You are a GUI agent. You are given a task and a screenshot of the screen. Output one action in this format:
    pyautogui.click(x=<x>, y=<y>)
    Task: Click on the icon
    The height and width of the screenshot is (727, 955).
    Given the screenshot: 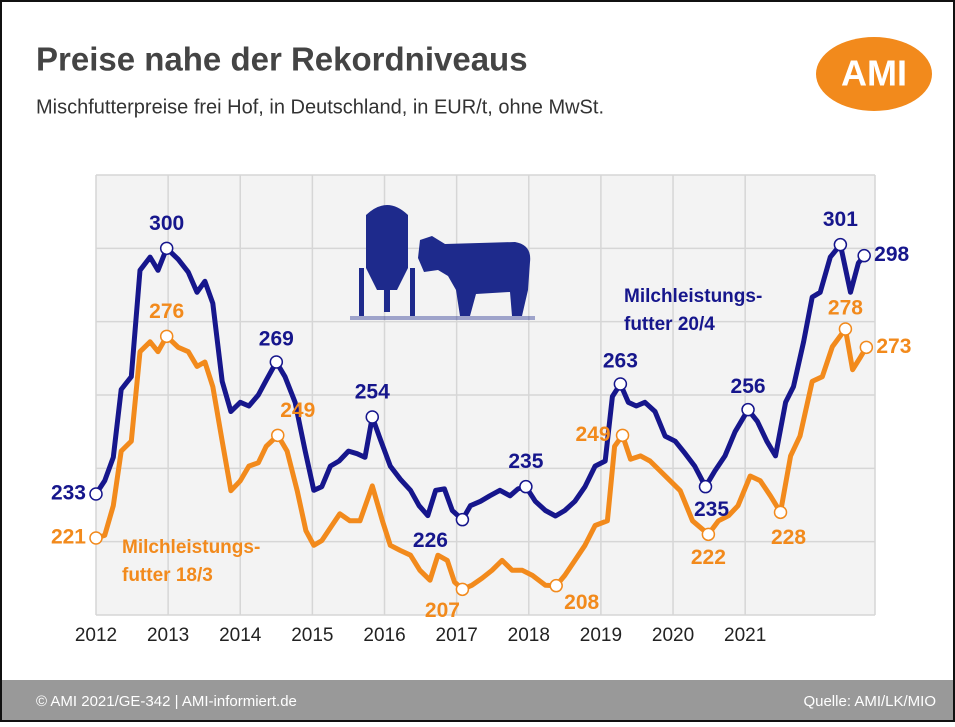 What is the action you would take?
    pyautogui.click(x=442, y=262)
    